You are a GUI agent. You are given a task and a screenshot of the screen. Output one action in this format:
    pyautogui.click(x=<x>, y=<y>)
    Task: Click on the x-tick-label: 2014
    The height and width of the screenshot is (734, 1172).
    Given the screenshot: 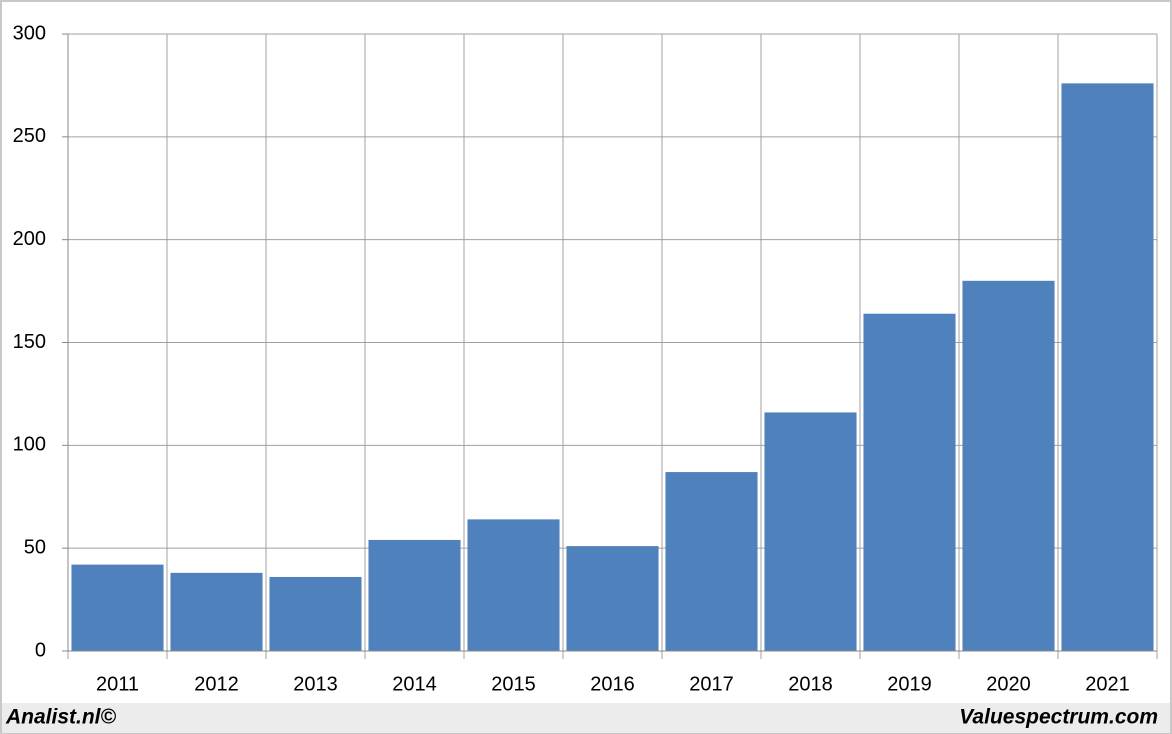 What is the action you would take?
    pyautogui.click(x=414, y=684)
    